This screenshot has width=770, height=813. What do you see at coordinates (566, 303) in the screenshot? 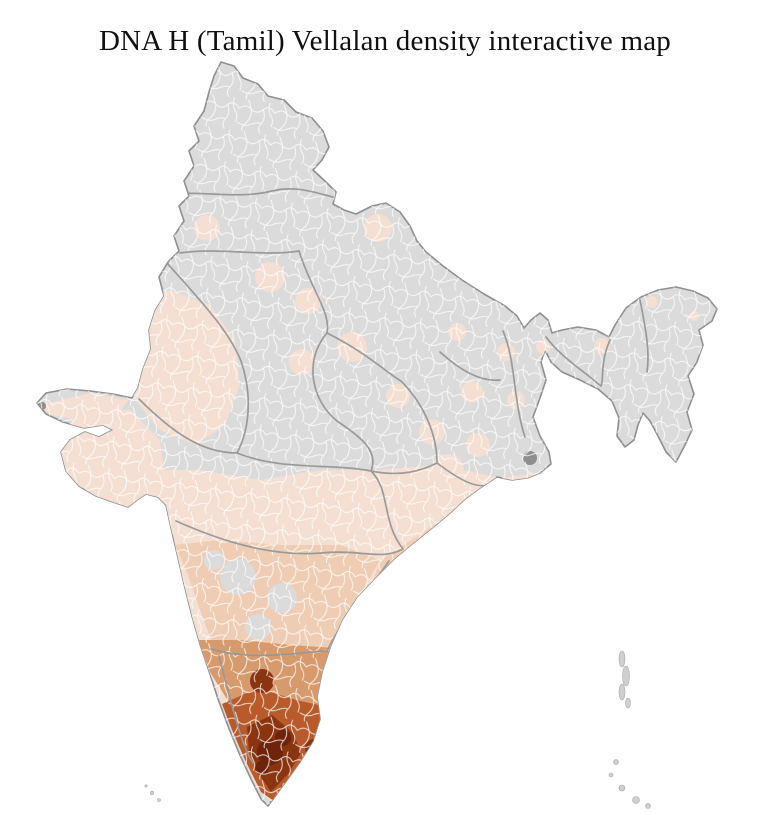
I see `district-cluster` at bounding box center [566, 303].